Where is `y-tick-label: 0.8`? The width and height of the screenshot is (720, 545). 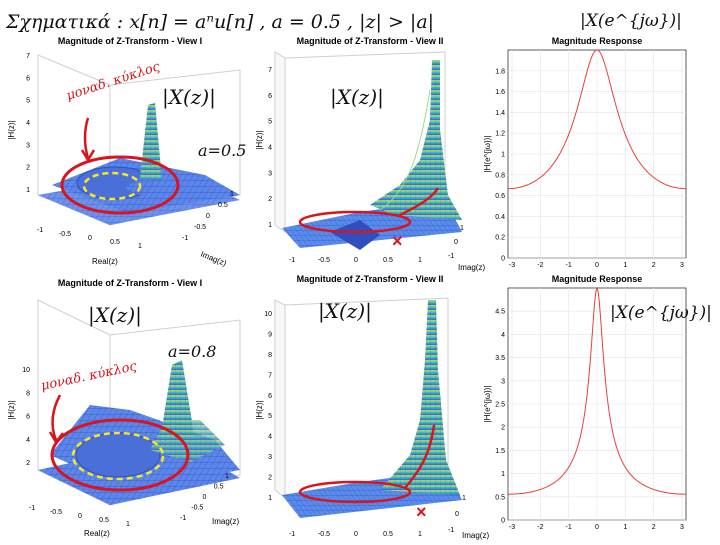 y-tick-label: 0.8 is located at coordinates (500, 175).